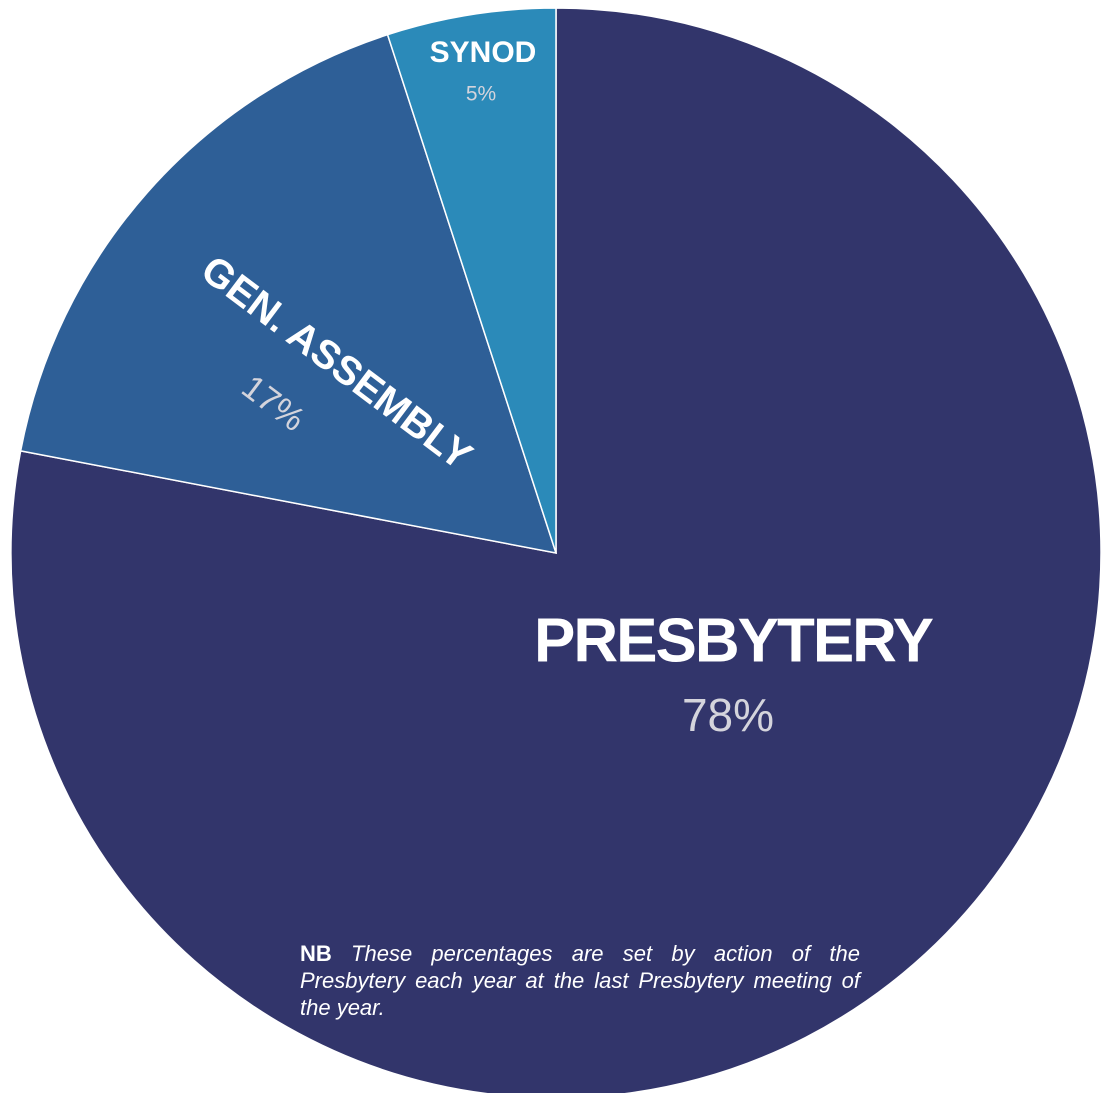 This screenshot has width=1110, height=1093. I want to click on slice-value-label: 78%, so click(728, 715).